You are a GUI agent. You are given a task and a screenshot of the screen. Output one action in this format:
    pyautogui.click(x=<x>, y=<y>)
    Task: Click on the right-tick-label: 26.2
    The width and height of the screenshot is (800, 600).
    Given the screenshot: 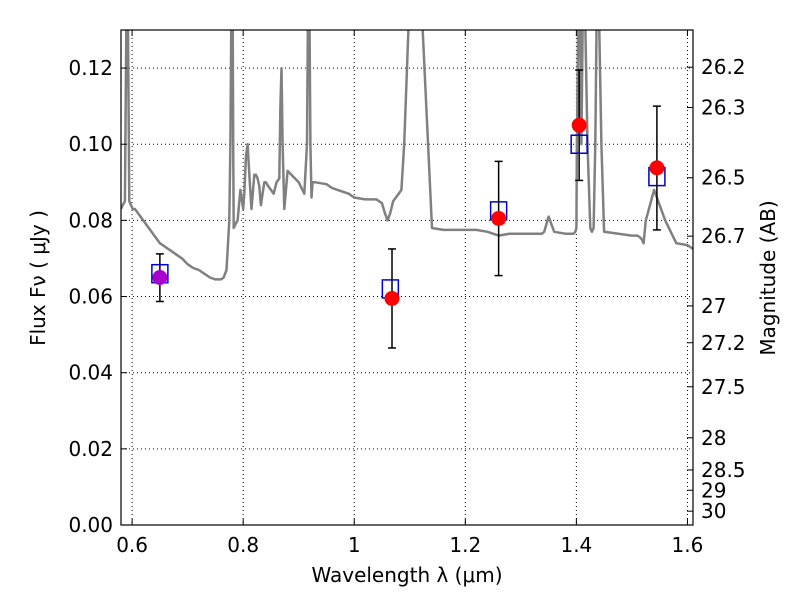 What is the action you would take?
    pyautogui.click(x=723, y=67)
    